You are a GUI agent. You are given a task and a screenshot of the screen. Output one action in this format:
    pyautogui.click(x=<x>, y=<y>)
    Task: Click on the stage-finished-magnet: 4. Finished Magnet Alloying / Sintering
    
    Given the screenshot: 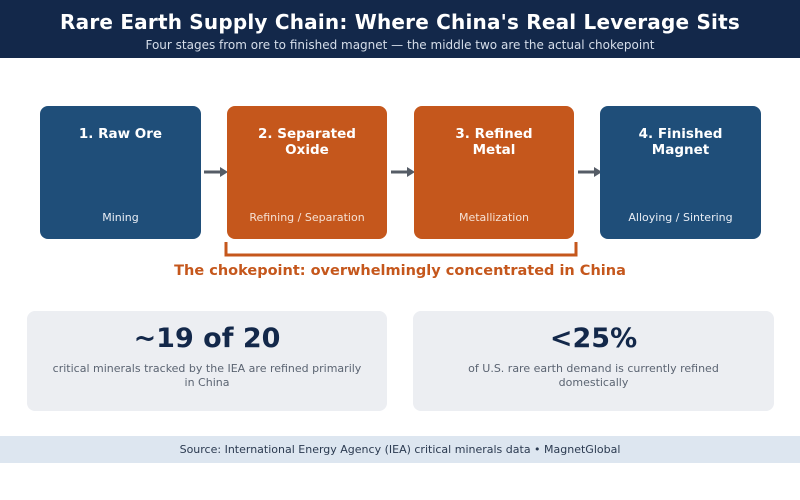 What is the action you would take?
    pyautogui.click(x=680, y=172)
    